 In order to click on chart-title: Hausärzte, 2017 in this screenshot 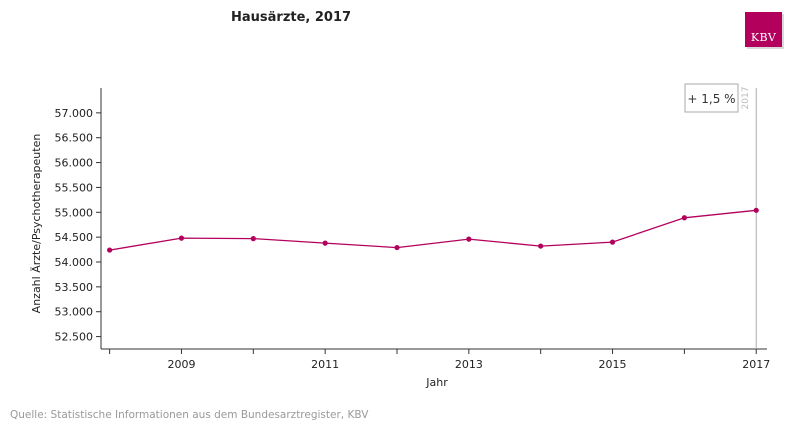, I will do `click(291, 17)`.